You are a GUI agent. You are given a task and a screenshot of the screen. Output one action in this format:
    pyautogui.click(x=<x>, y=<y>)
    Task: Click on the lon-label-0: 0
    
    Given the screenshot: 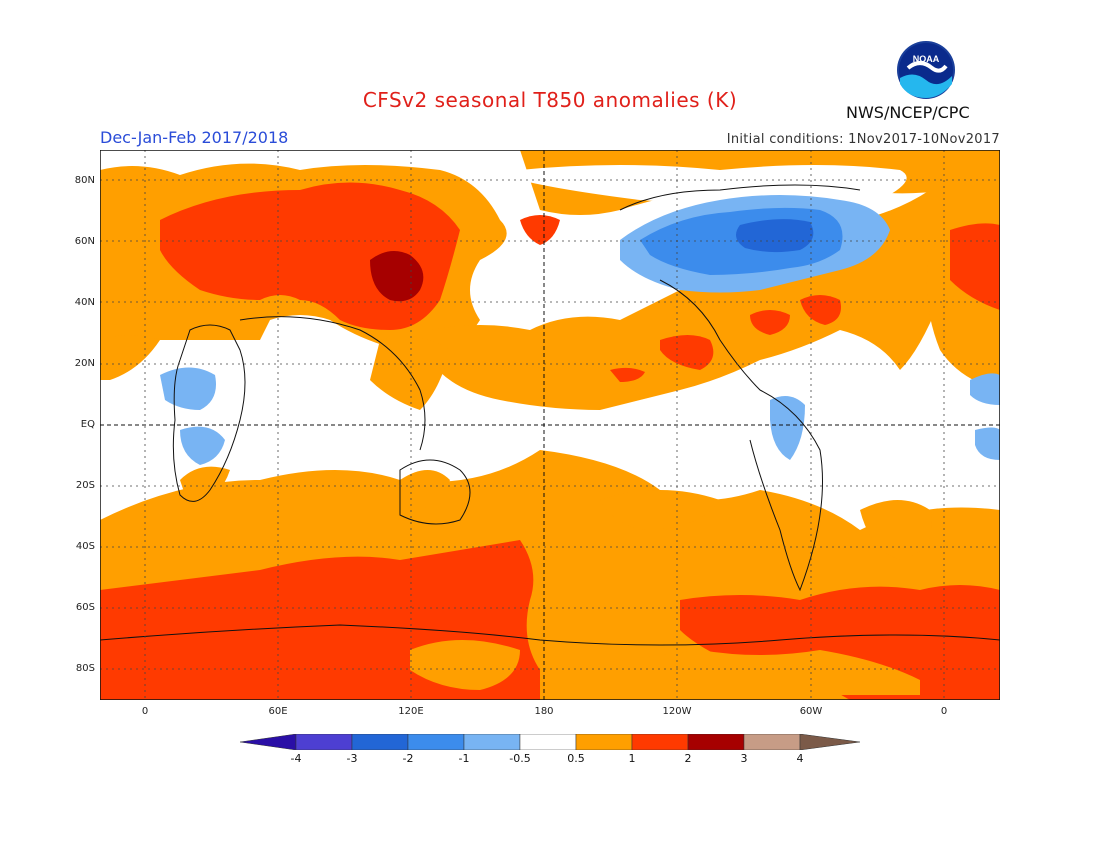 What is the action you would take?
    pyautogui.click(x=145, y=711)
    